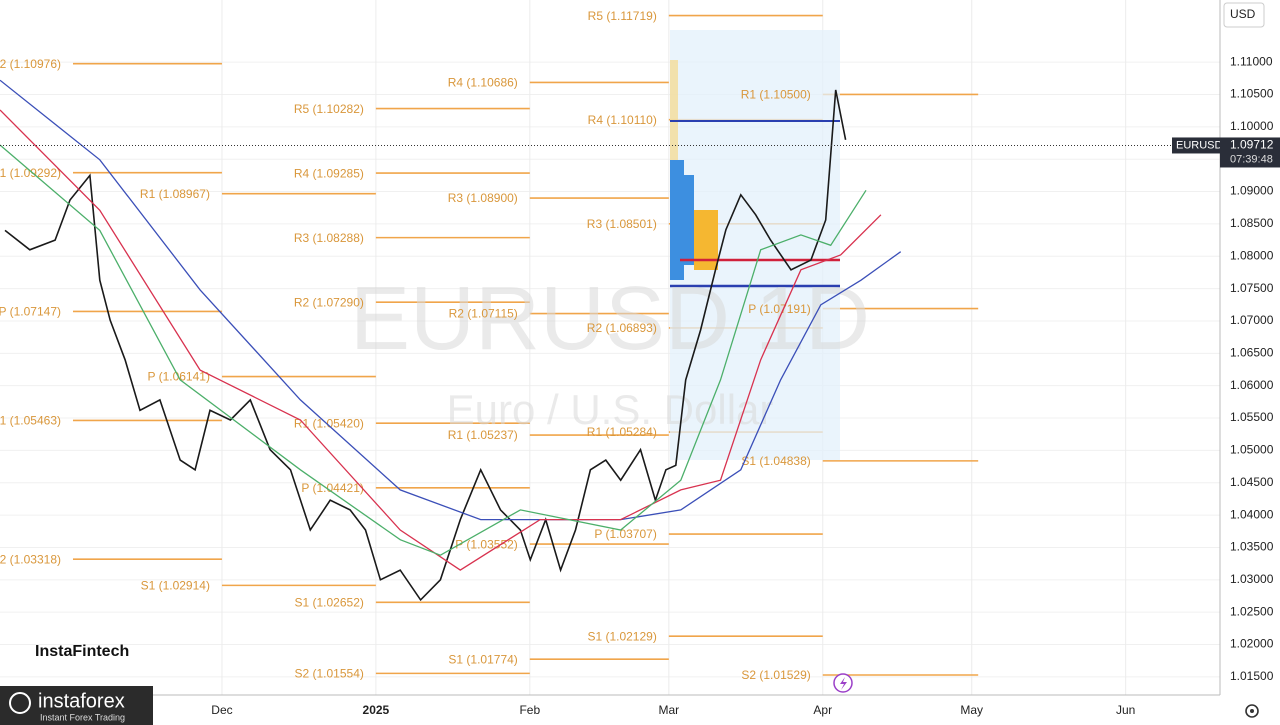 Image resolution: width=1280 pixels, height=725 pixels. I want to click on currency-label: USD, so click(1243, 14).